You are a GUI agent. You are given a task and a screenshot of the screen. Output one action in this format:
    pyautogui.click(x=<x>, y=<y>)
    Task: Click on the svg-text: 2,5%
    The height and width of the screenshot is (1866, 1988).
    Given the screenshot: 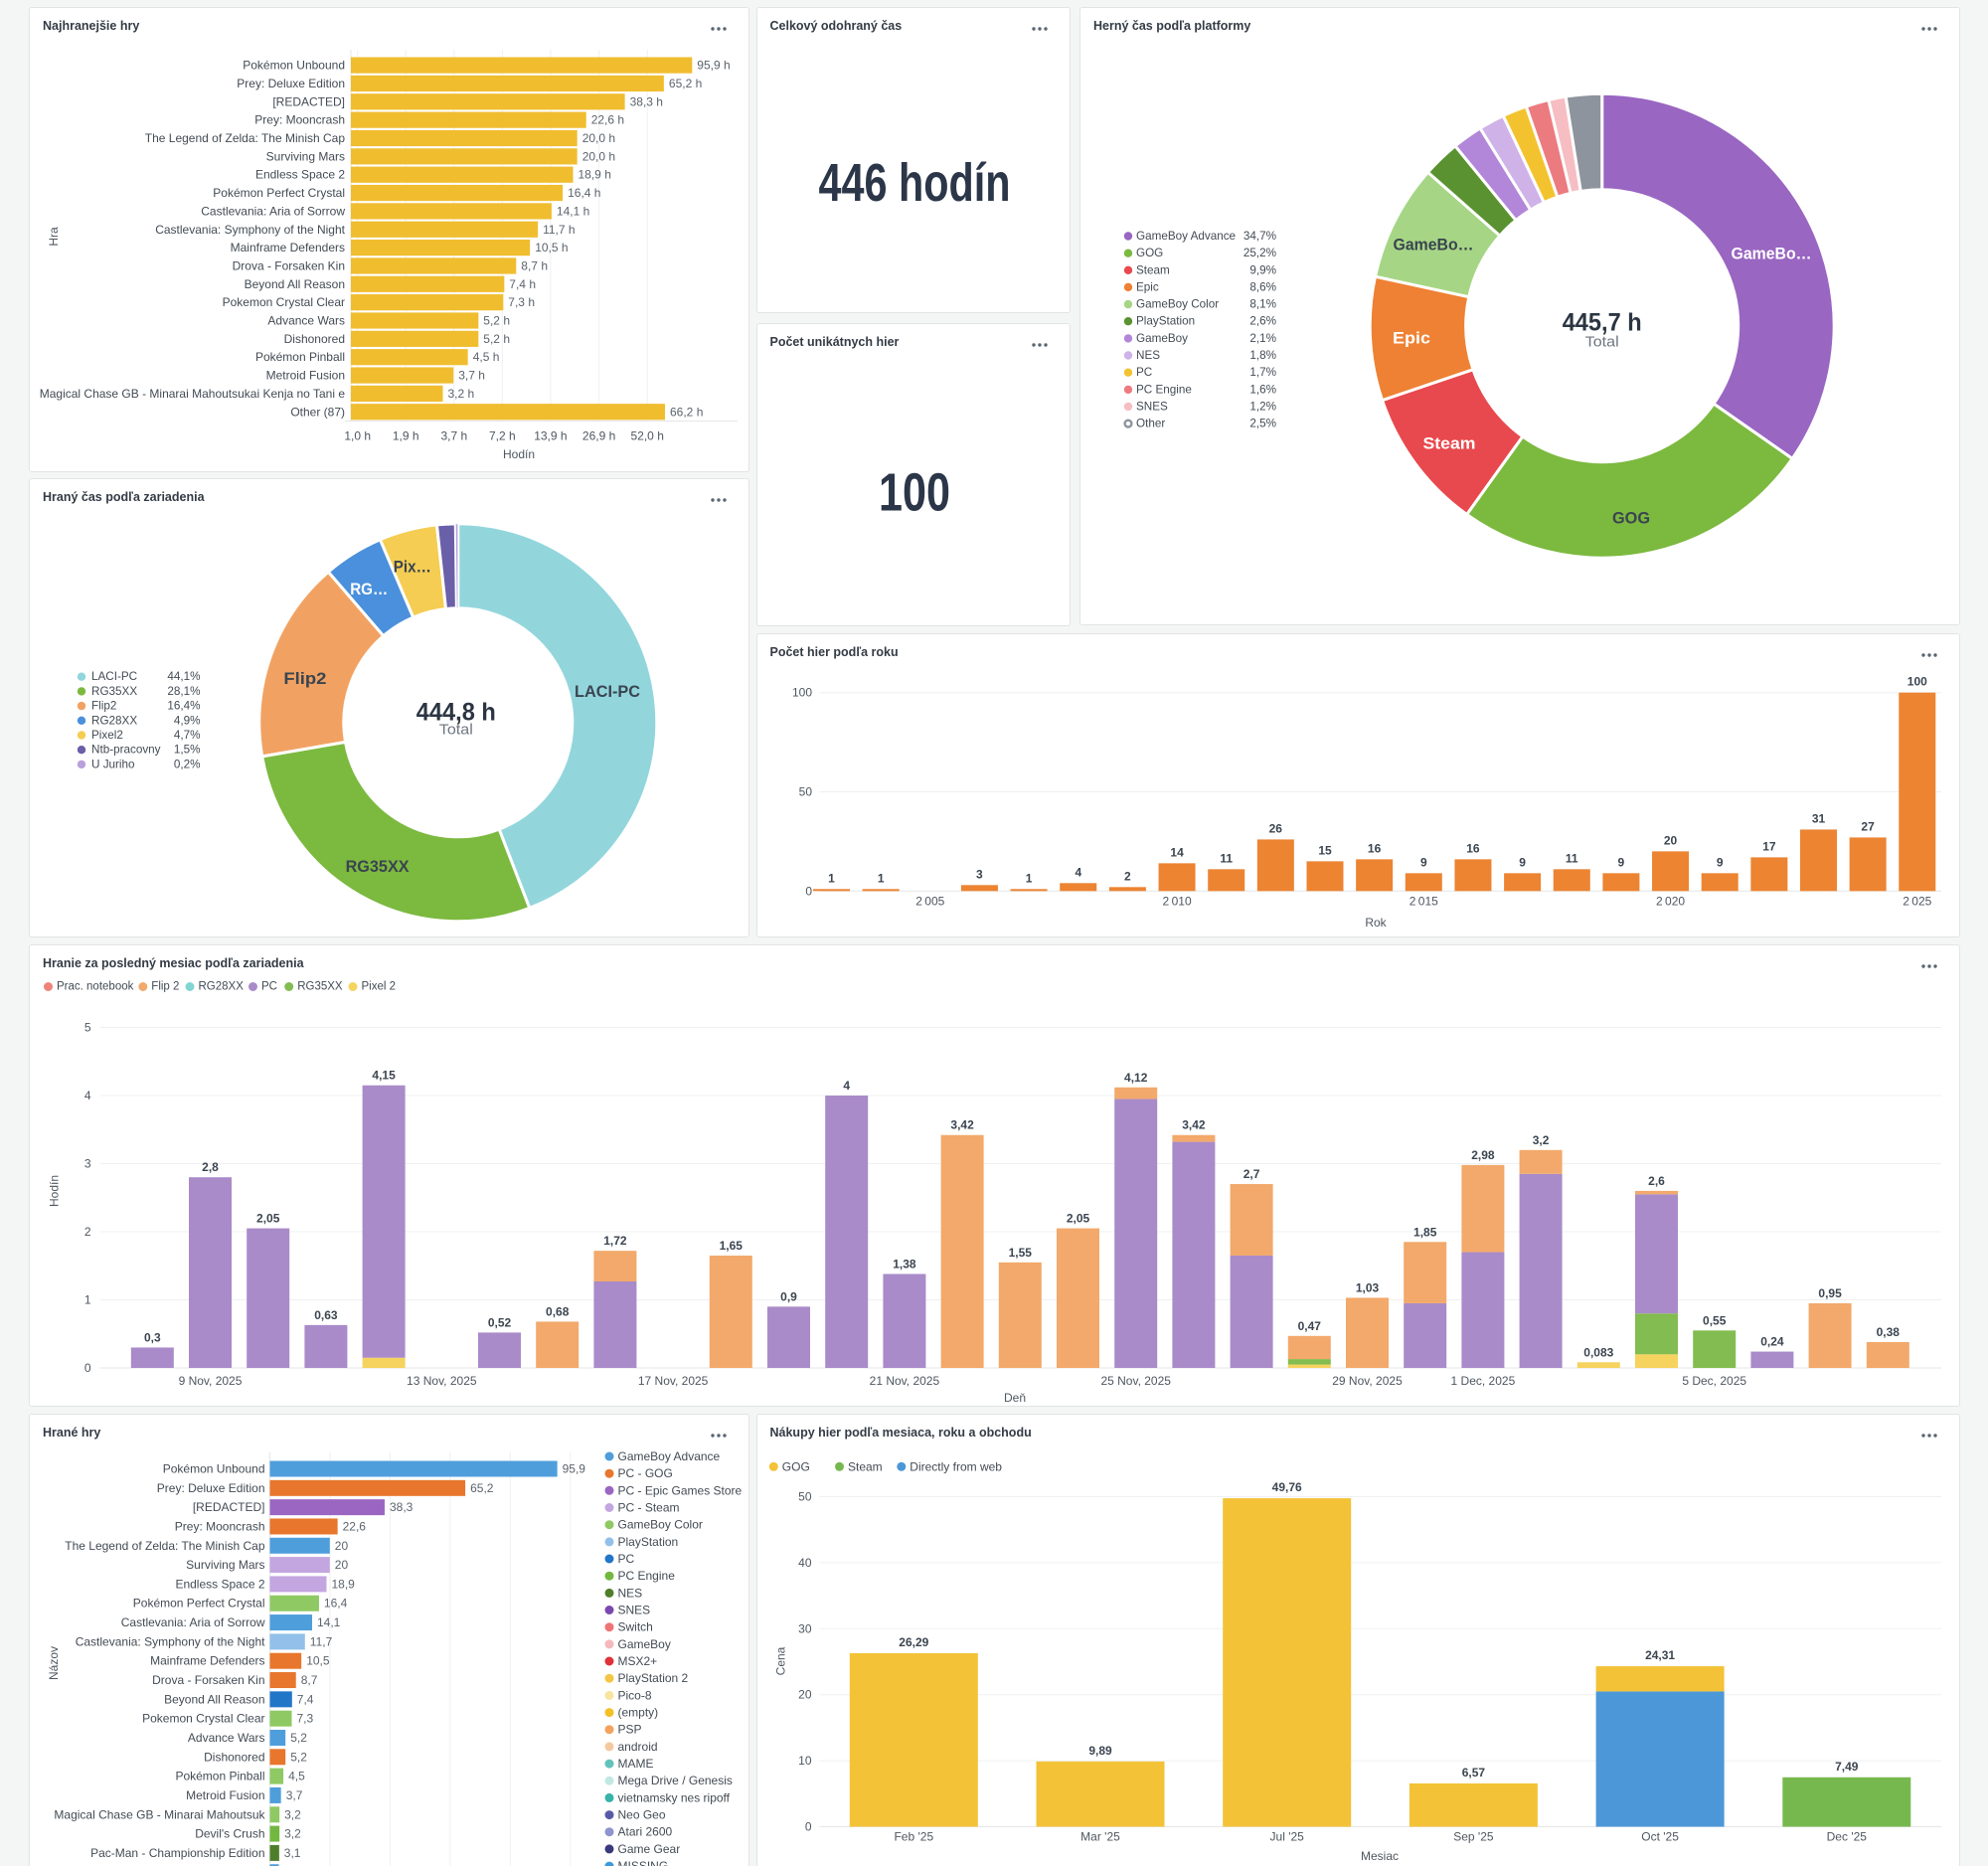 What is the action you would take?
    pyautogui.click(x=1262, y=424)
    